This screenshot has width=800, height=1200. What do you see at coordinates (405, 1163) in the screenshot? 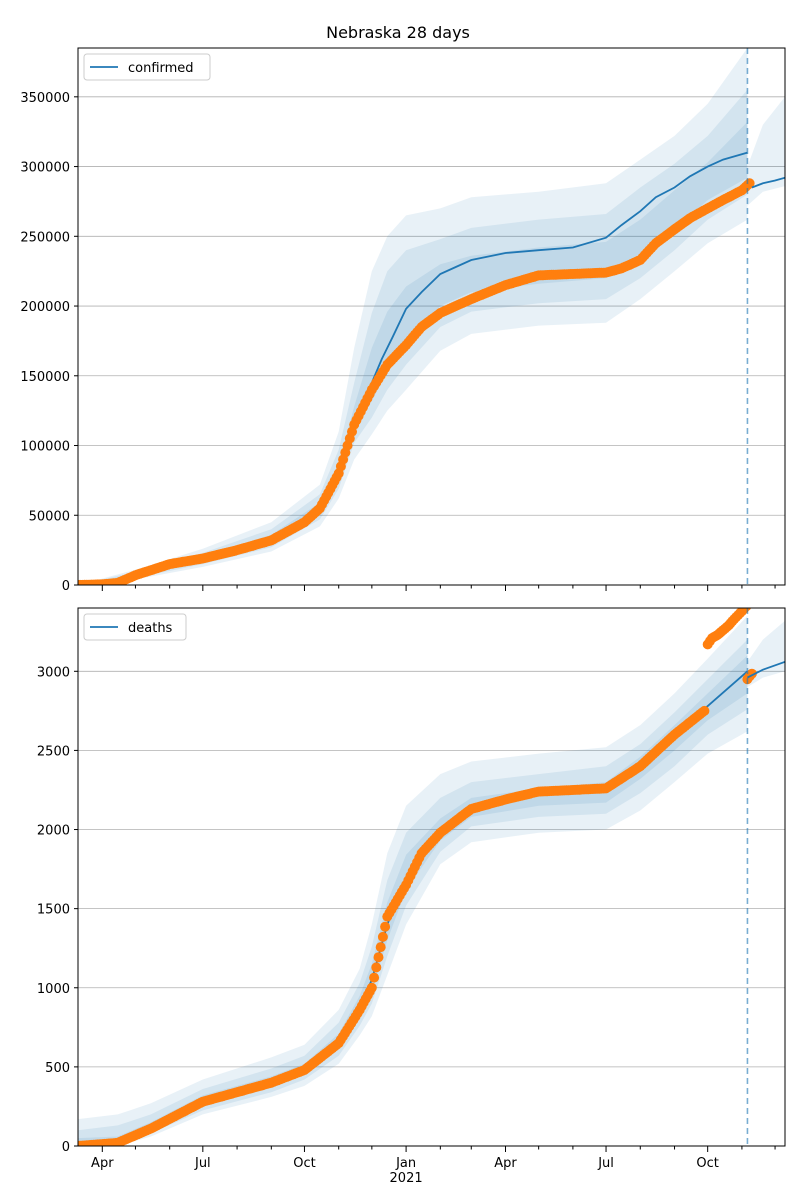
I see `x-tick-label: Jan` at bounding box center [405, 1163].